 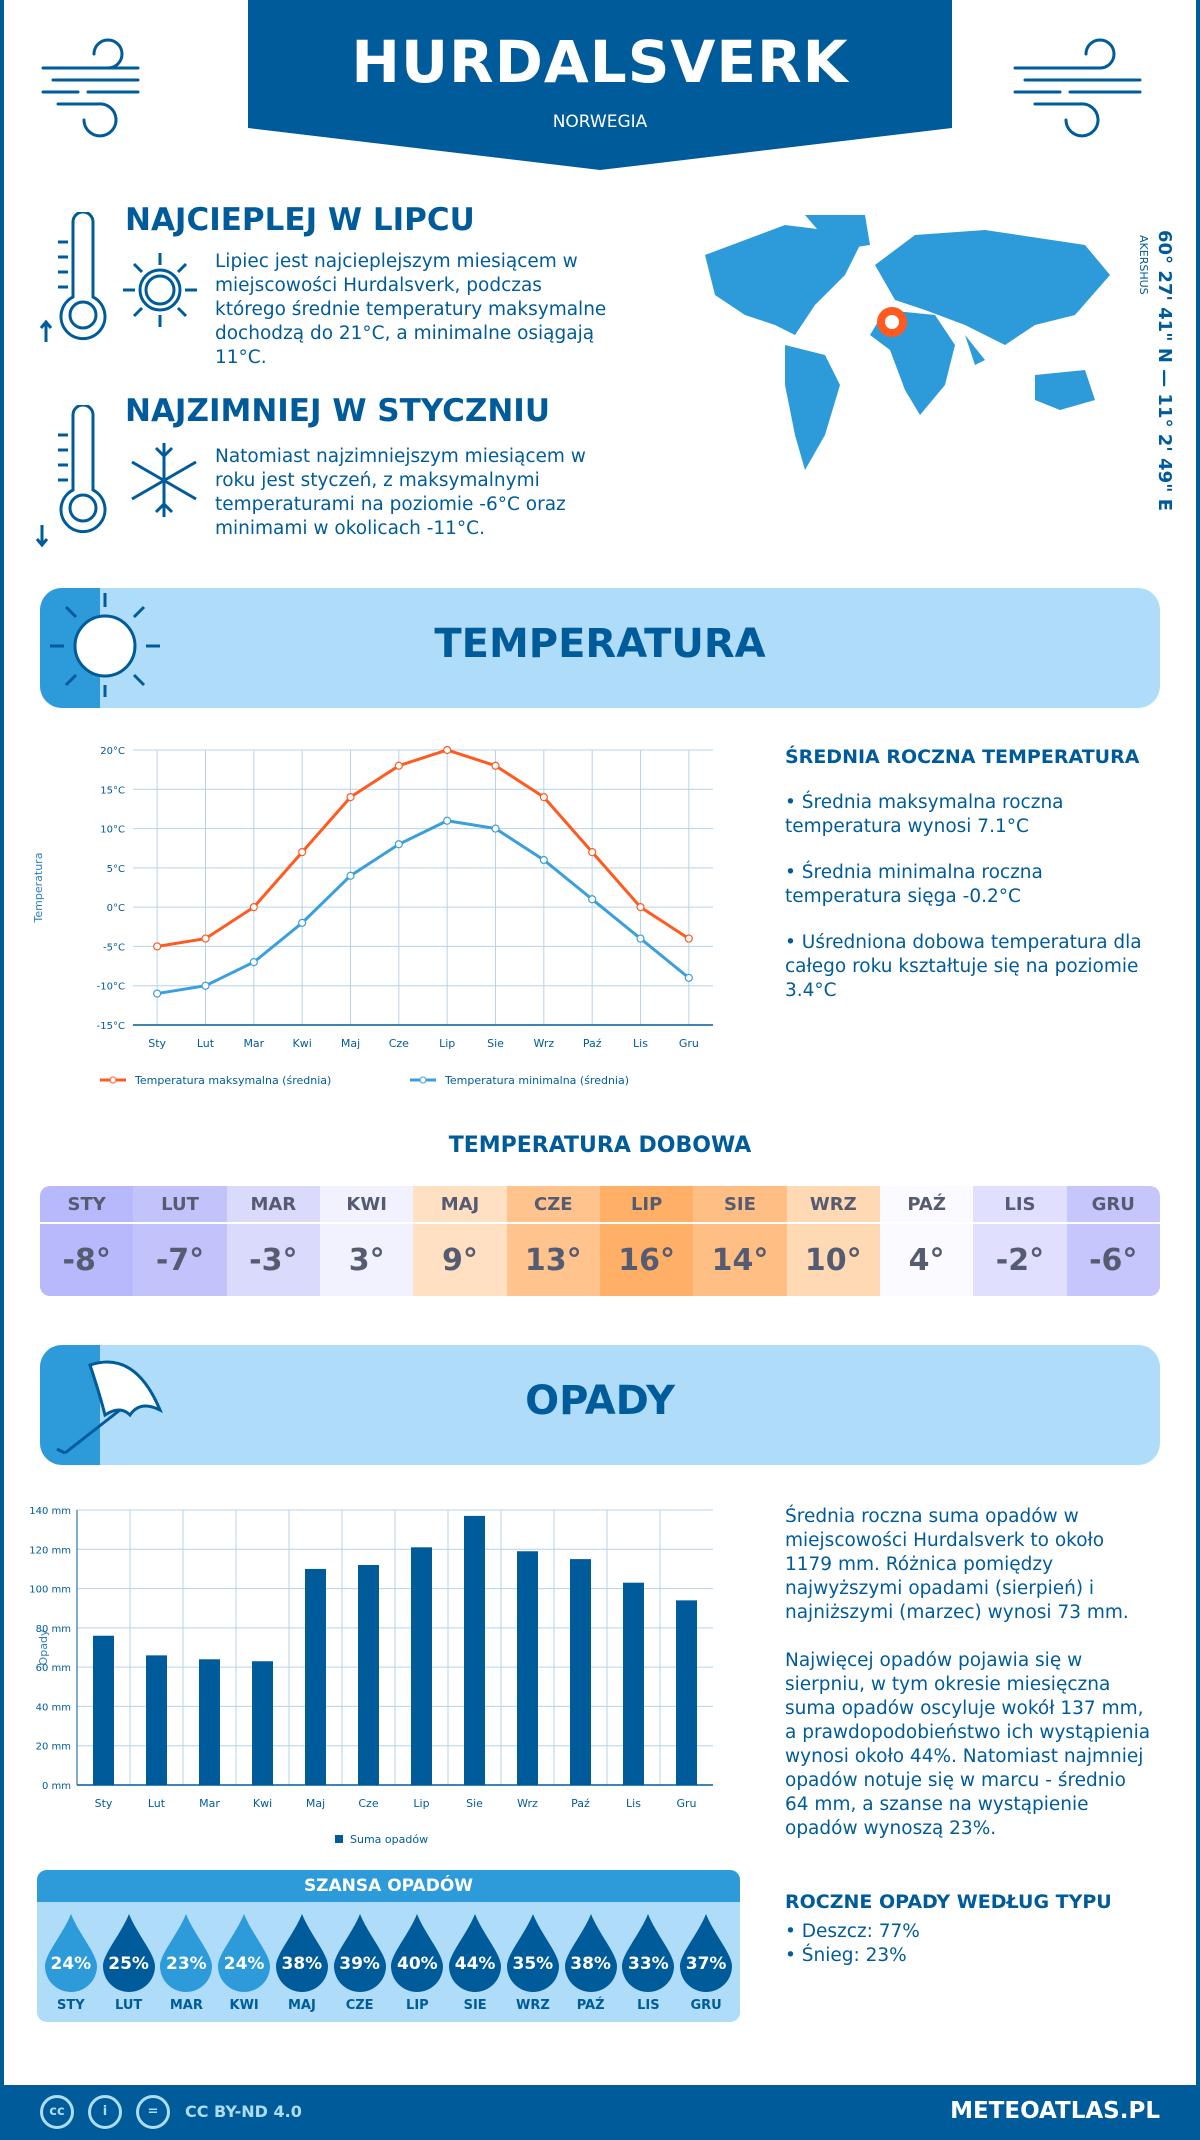 What do you see at coordinates (833, 1241) in the screenshot?
I see `daily-temp-wrz: WRZ 10°` at bounding box center [833, 1241].